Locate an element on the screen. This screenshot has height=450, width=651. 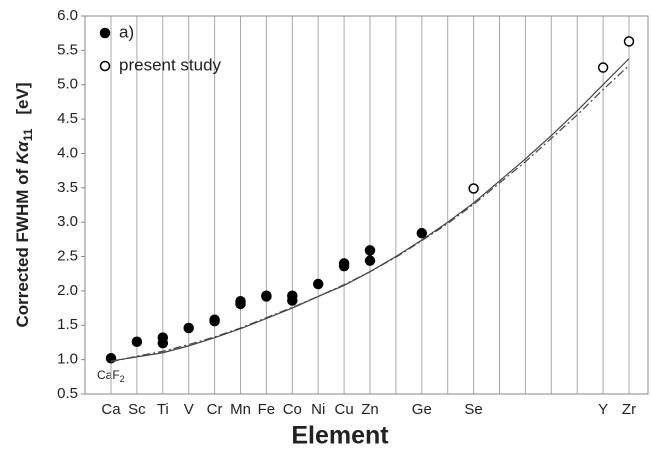
annotation: CaF2 is located at coordinates (111, 376).